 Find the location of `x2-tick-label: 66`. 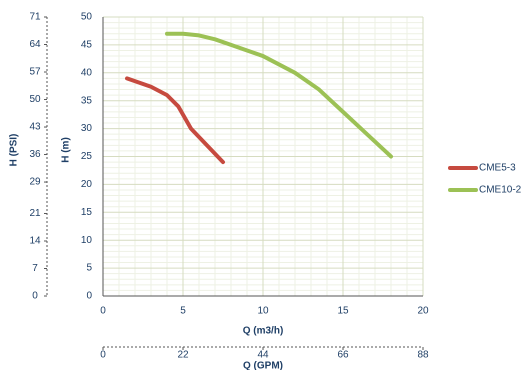

x2-tick-label: 66 is located at coordinates (343, 355).